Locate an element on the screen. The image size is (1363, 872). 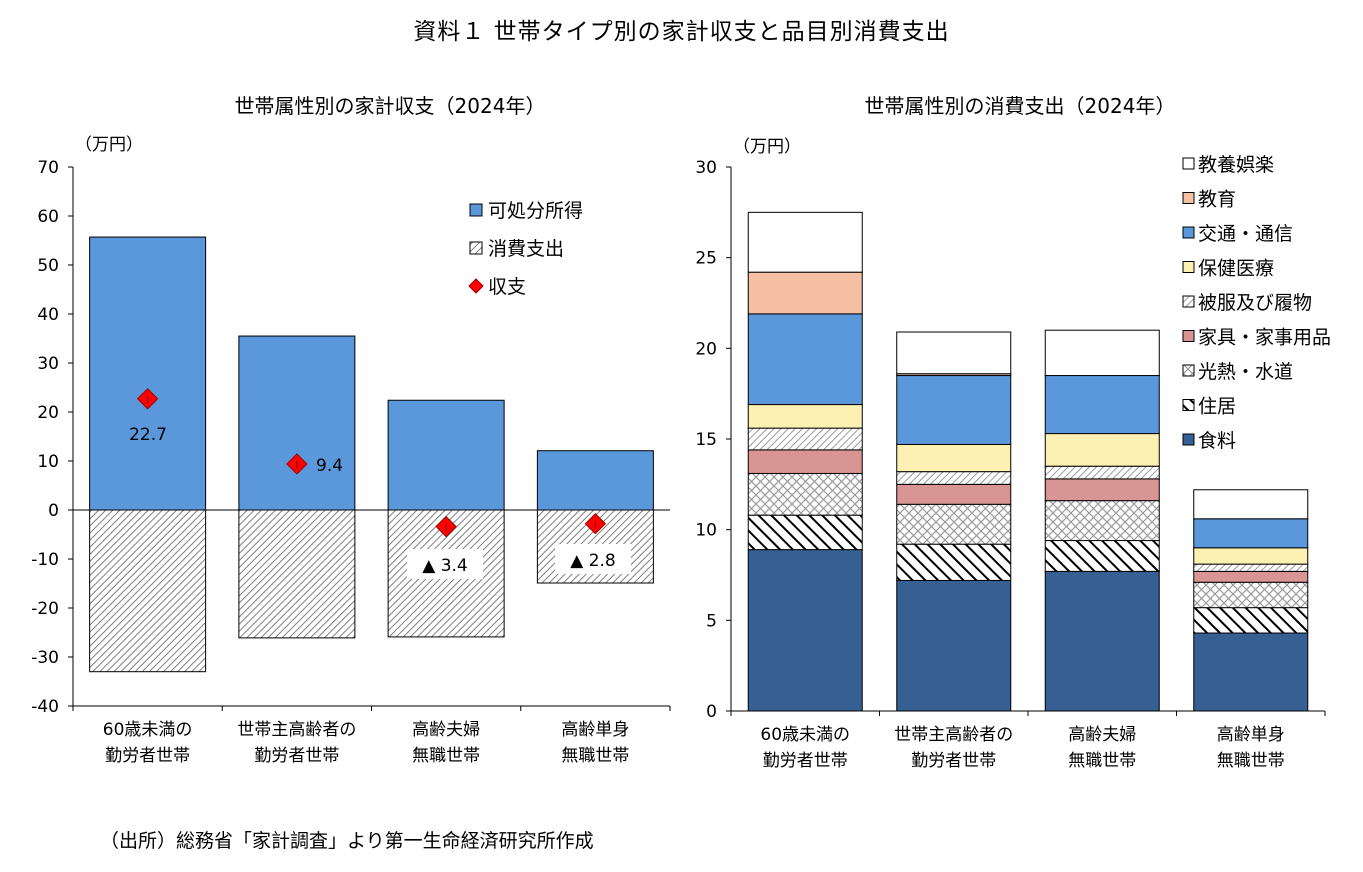
left-y-tick-label: -30 is located at coordinates (45, 658).